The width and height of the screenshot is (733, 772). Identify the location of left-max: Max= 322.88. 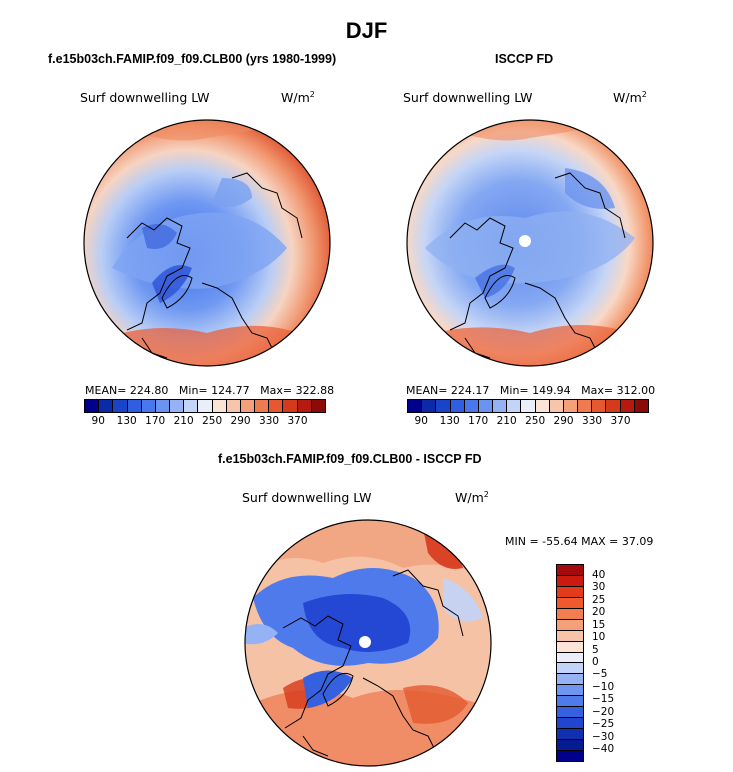
(297, 390).